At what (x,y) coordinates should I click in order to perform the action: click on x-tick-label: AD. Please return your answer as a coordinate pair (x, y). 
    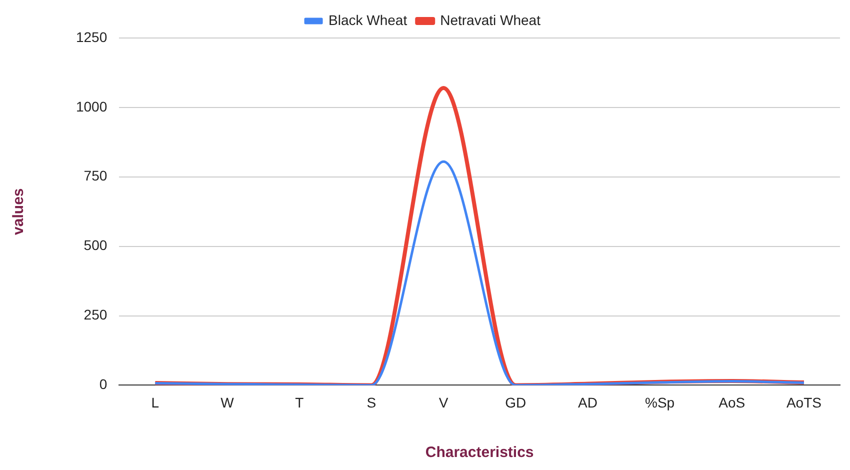
    Looking at the image, I should click on (588, 402).